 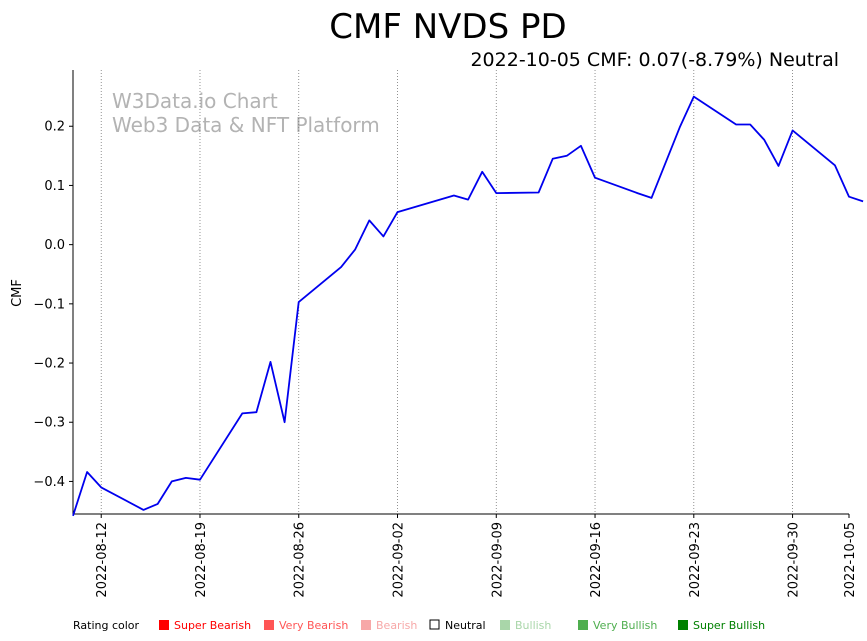 I want to click on x-tick-label: 2022-08-26, so click(x=300, y=560).